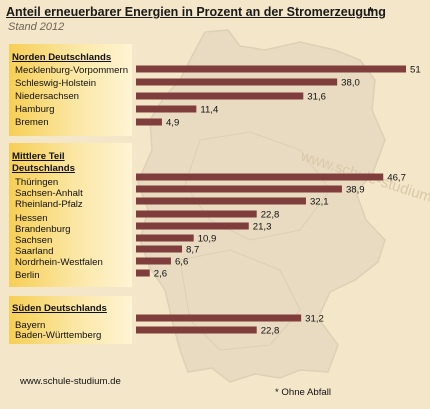  What do you see at coordinates (207, 239) in the screenshot?
I see `data-label: 10,9` at bounding box center [207, 239].